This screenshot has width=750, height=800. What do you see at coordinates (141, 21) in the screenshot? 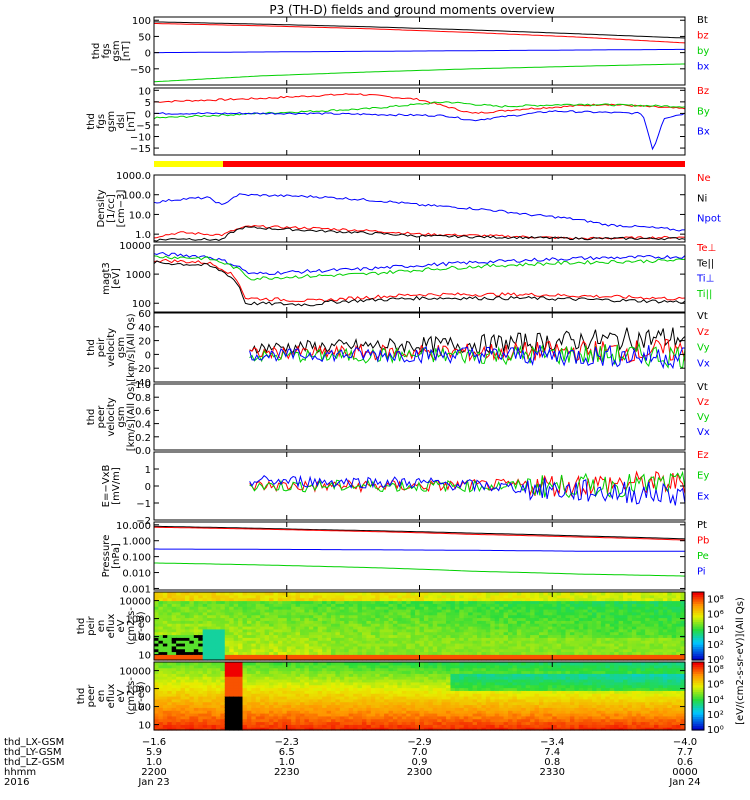
I see `ytick-label: 100` at bounding box center [141, 21].